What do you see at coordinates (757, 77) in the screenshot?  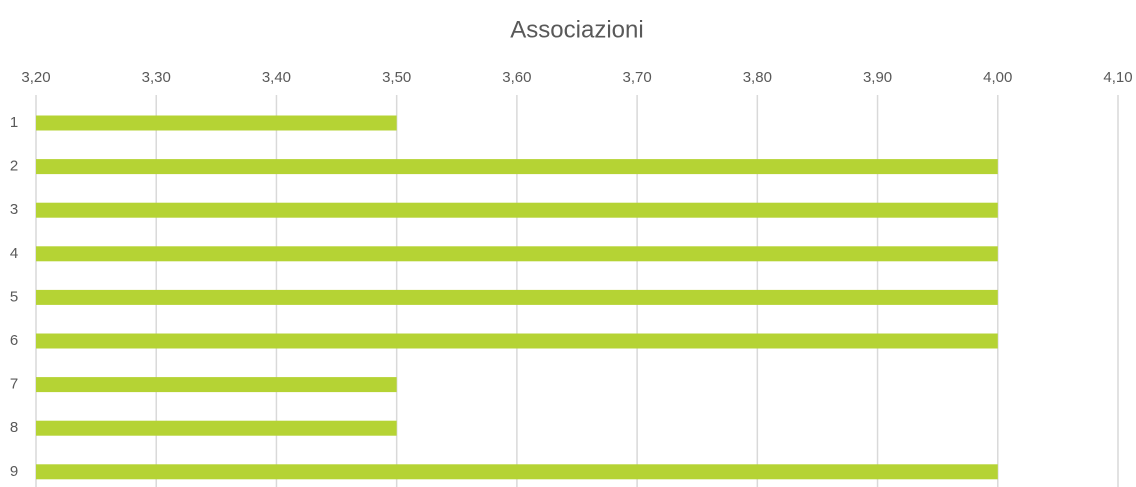 I see `x-tick-label: 3,80` at bounding box center [757, 77].